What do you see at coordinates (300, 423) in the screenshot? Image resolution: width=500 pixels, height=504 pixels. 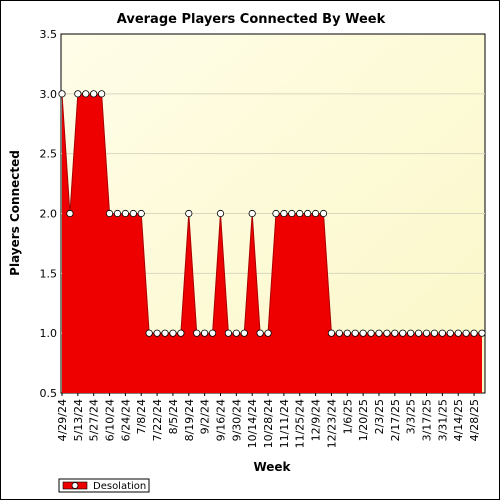 I see `x-tick-label: 11/25/24` at bounding box center [300, 423].